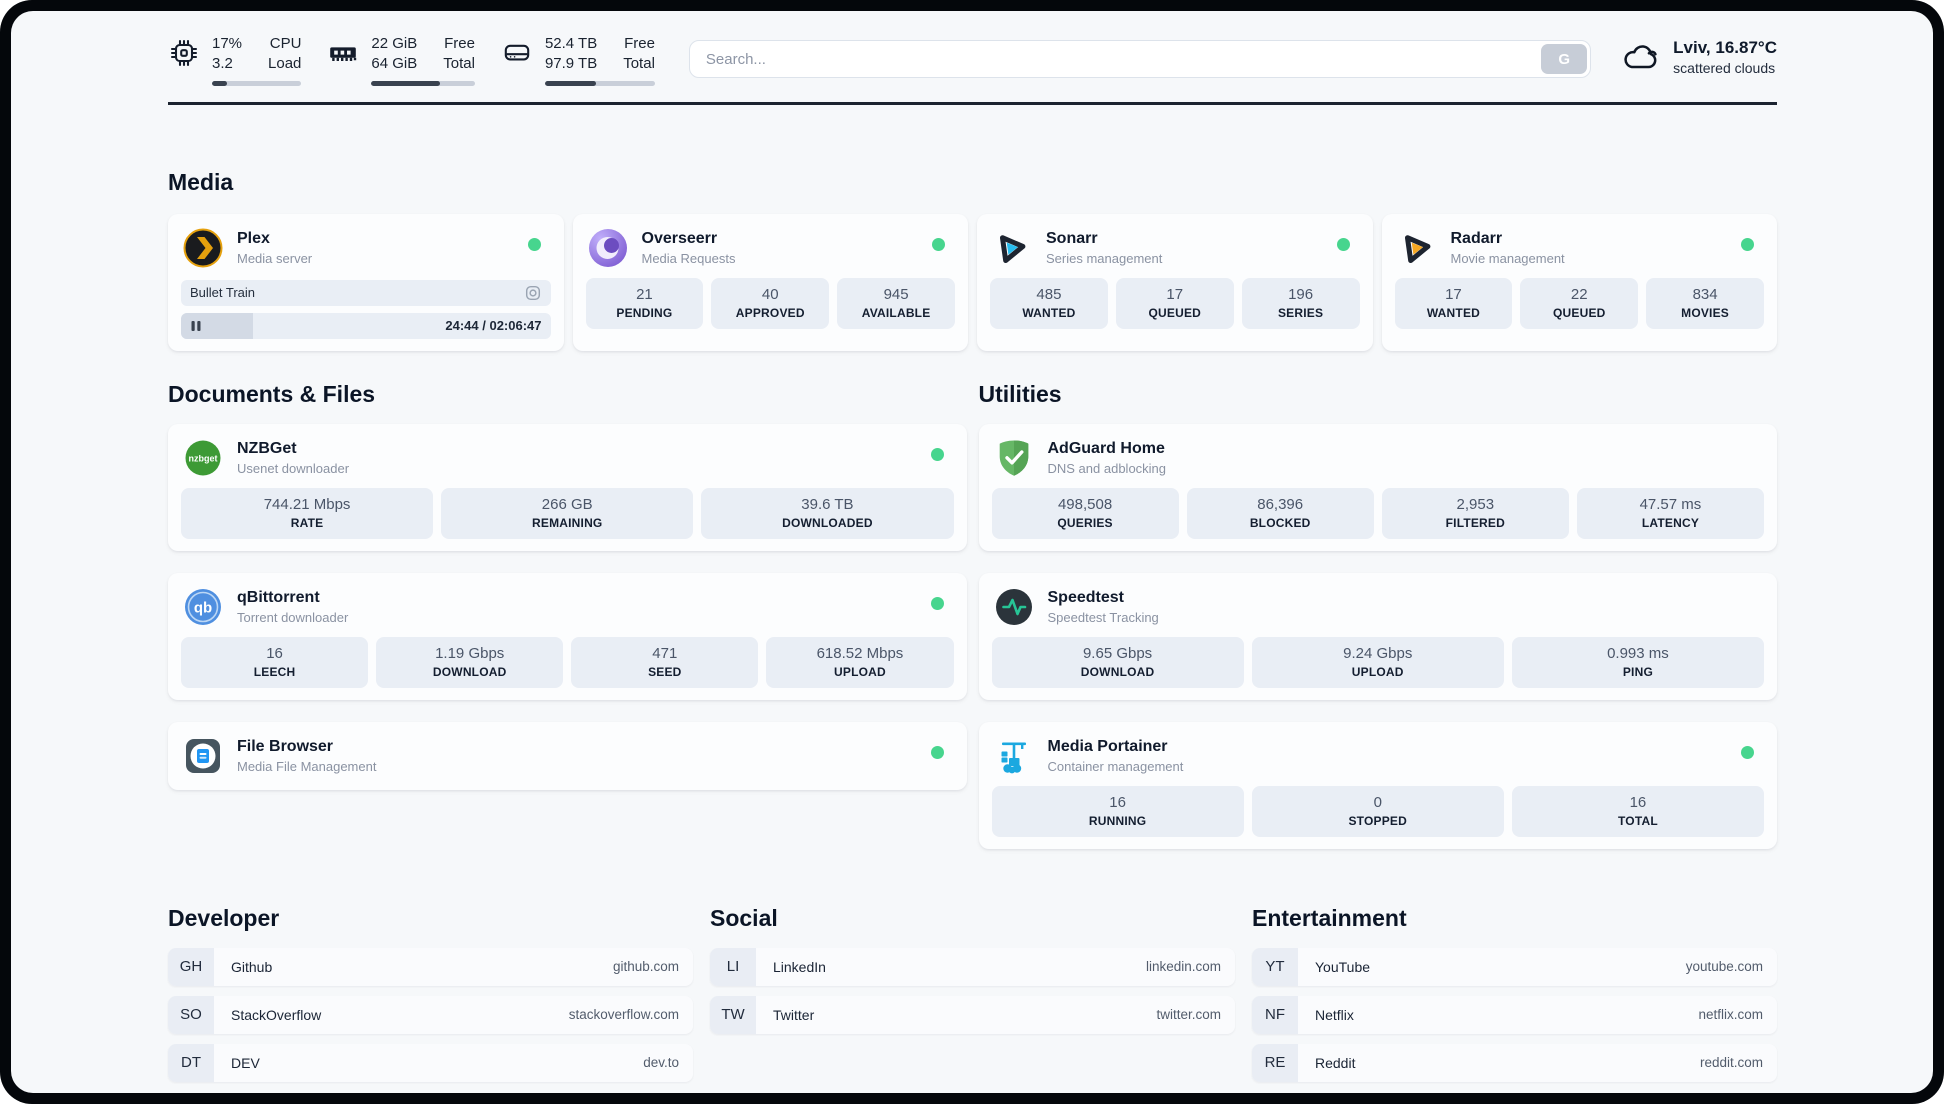 This screenshot has width=1944, height=1104. Describe the element at coordinates (1275, 966) in the screenshot. I see `bookmark-badge: YT` at that location.